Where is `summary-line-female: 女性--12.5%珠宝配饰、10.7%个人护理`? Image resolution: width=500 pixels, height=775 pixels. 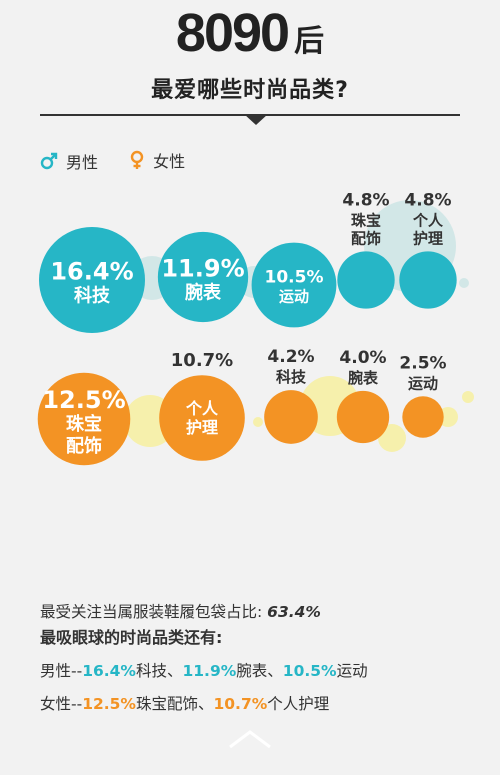
summary-line-female: 女性--12.5%珠宝配饰、10.7%个人护理 is located at coordinates (260, 708).